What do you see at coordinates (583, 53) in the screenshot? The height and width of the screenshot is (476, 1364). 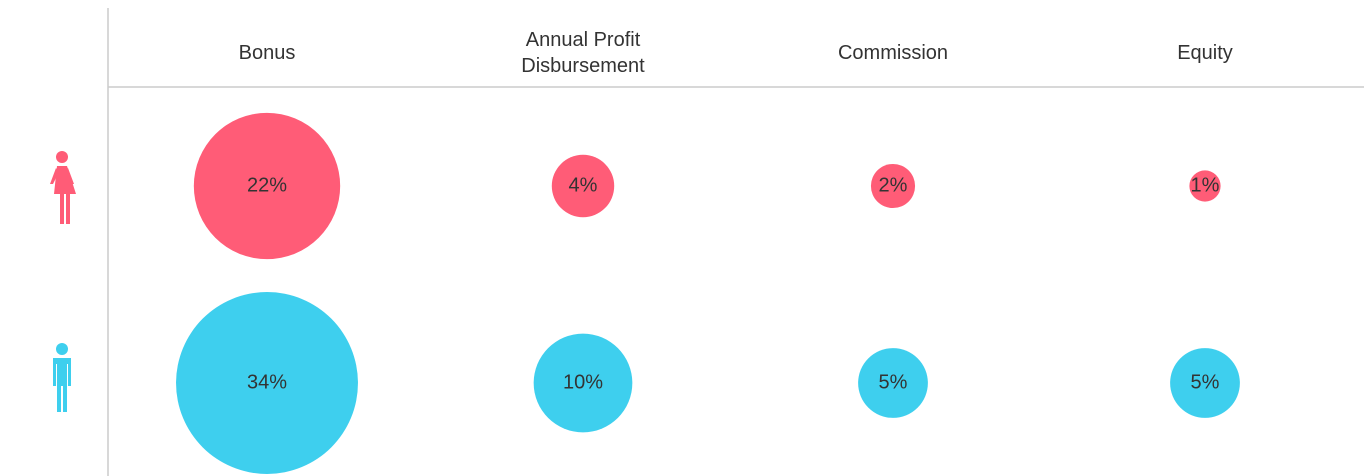 I see `column-header: Annual Profit Disbursement` at bounding box center [583, 53].